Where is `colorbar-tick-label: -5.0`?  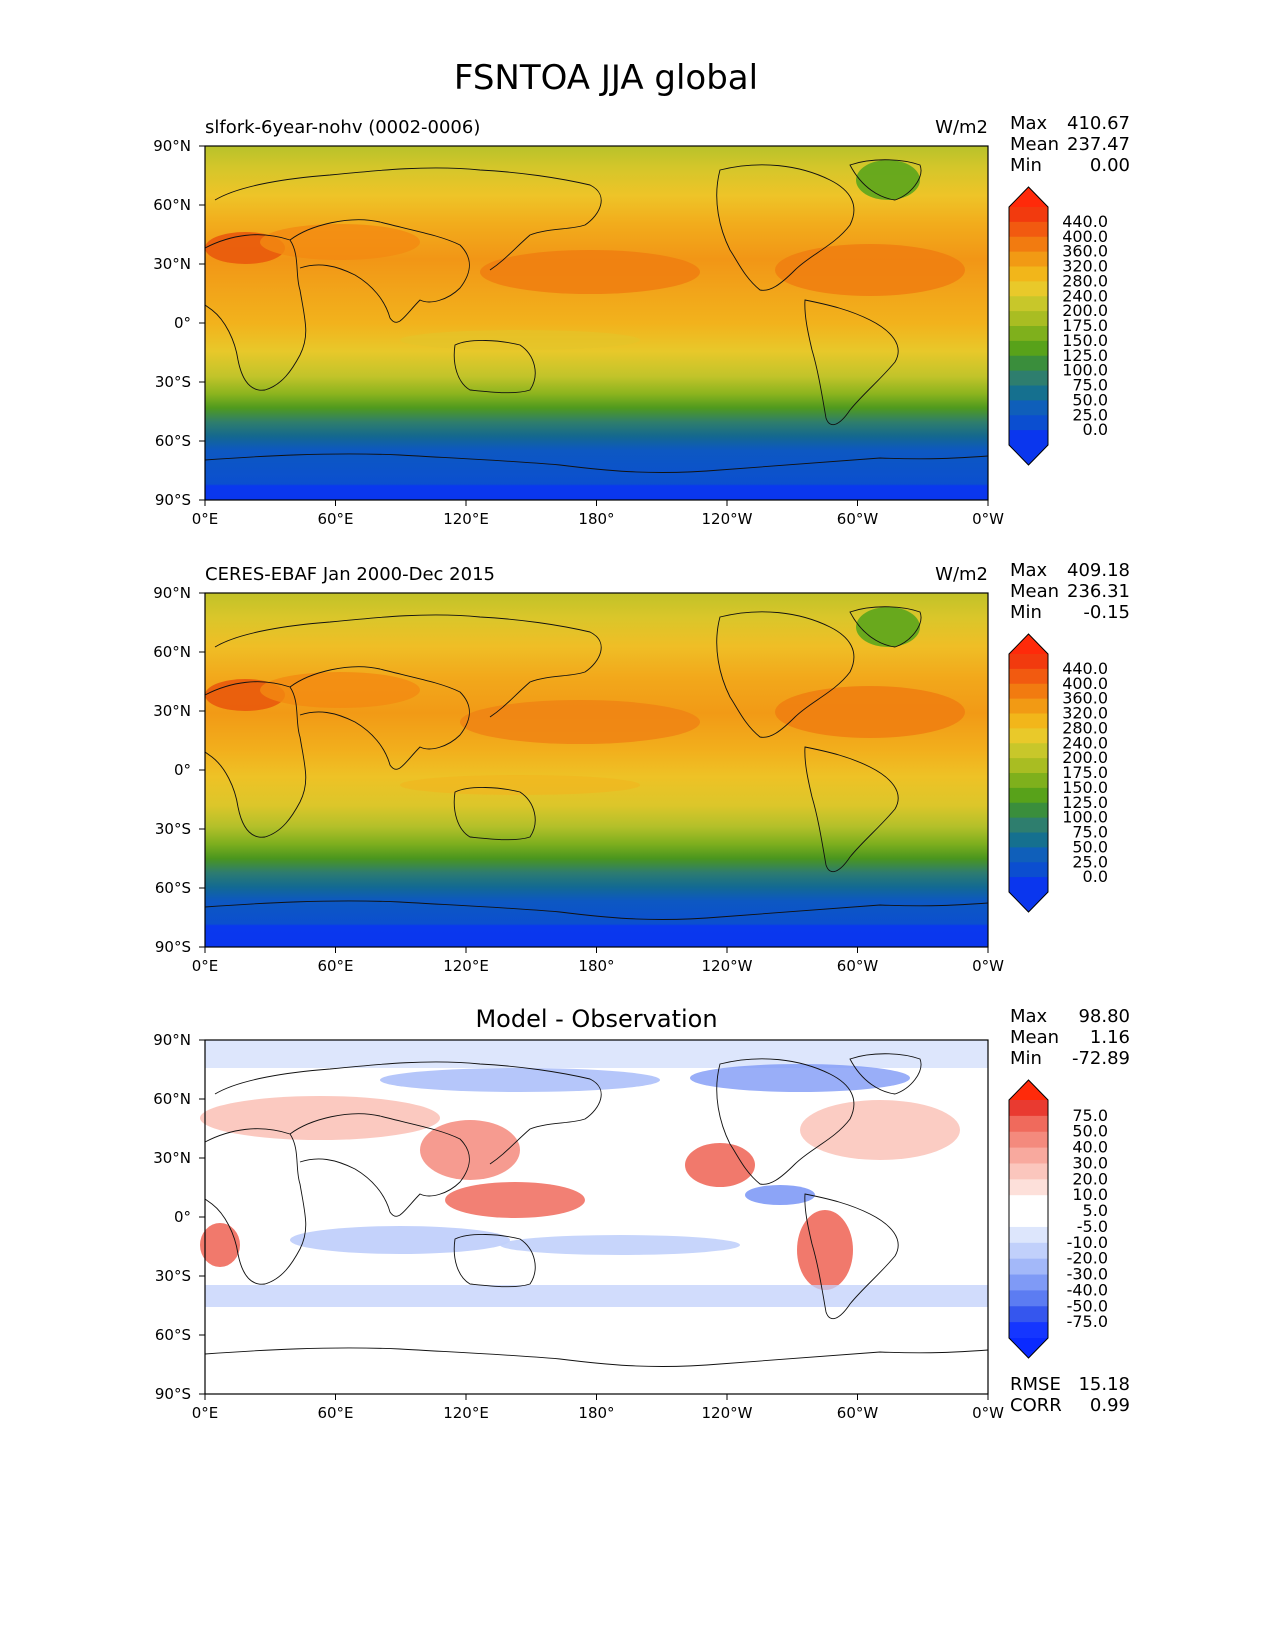
colorbar-tick-label: -5.0 is located at coordinates (1092, 1226).